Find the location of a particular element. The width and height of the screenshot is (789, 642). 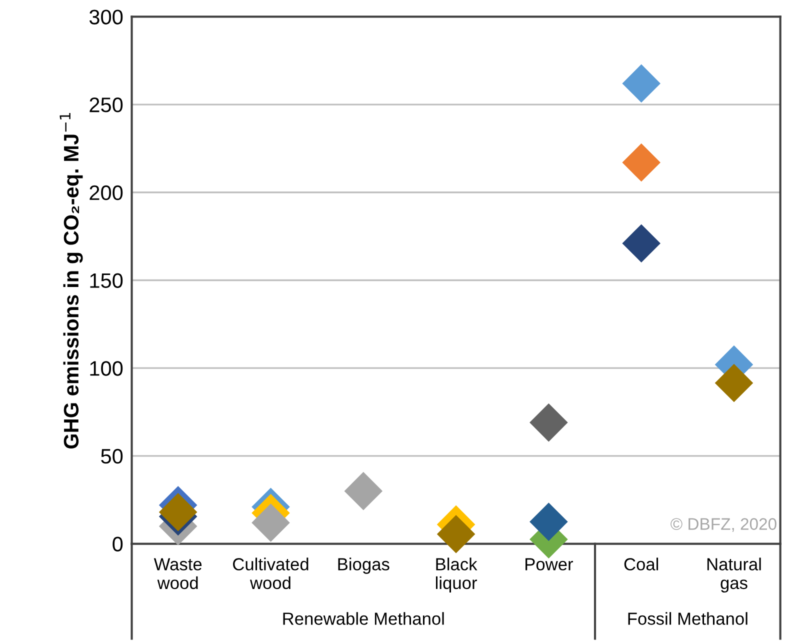

x-tick-label: Waste wood is located at coordinates (178, 574).